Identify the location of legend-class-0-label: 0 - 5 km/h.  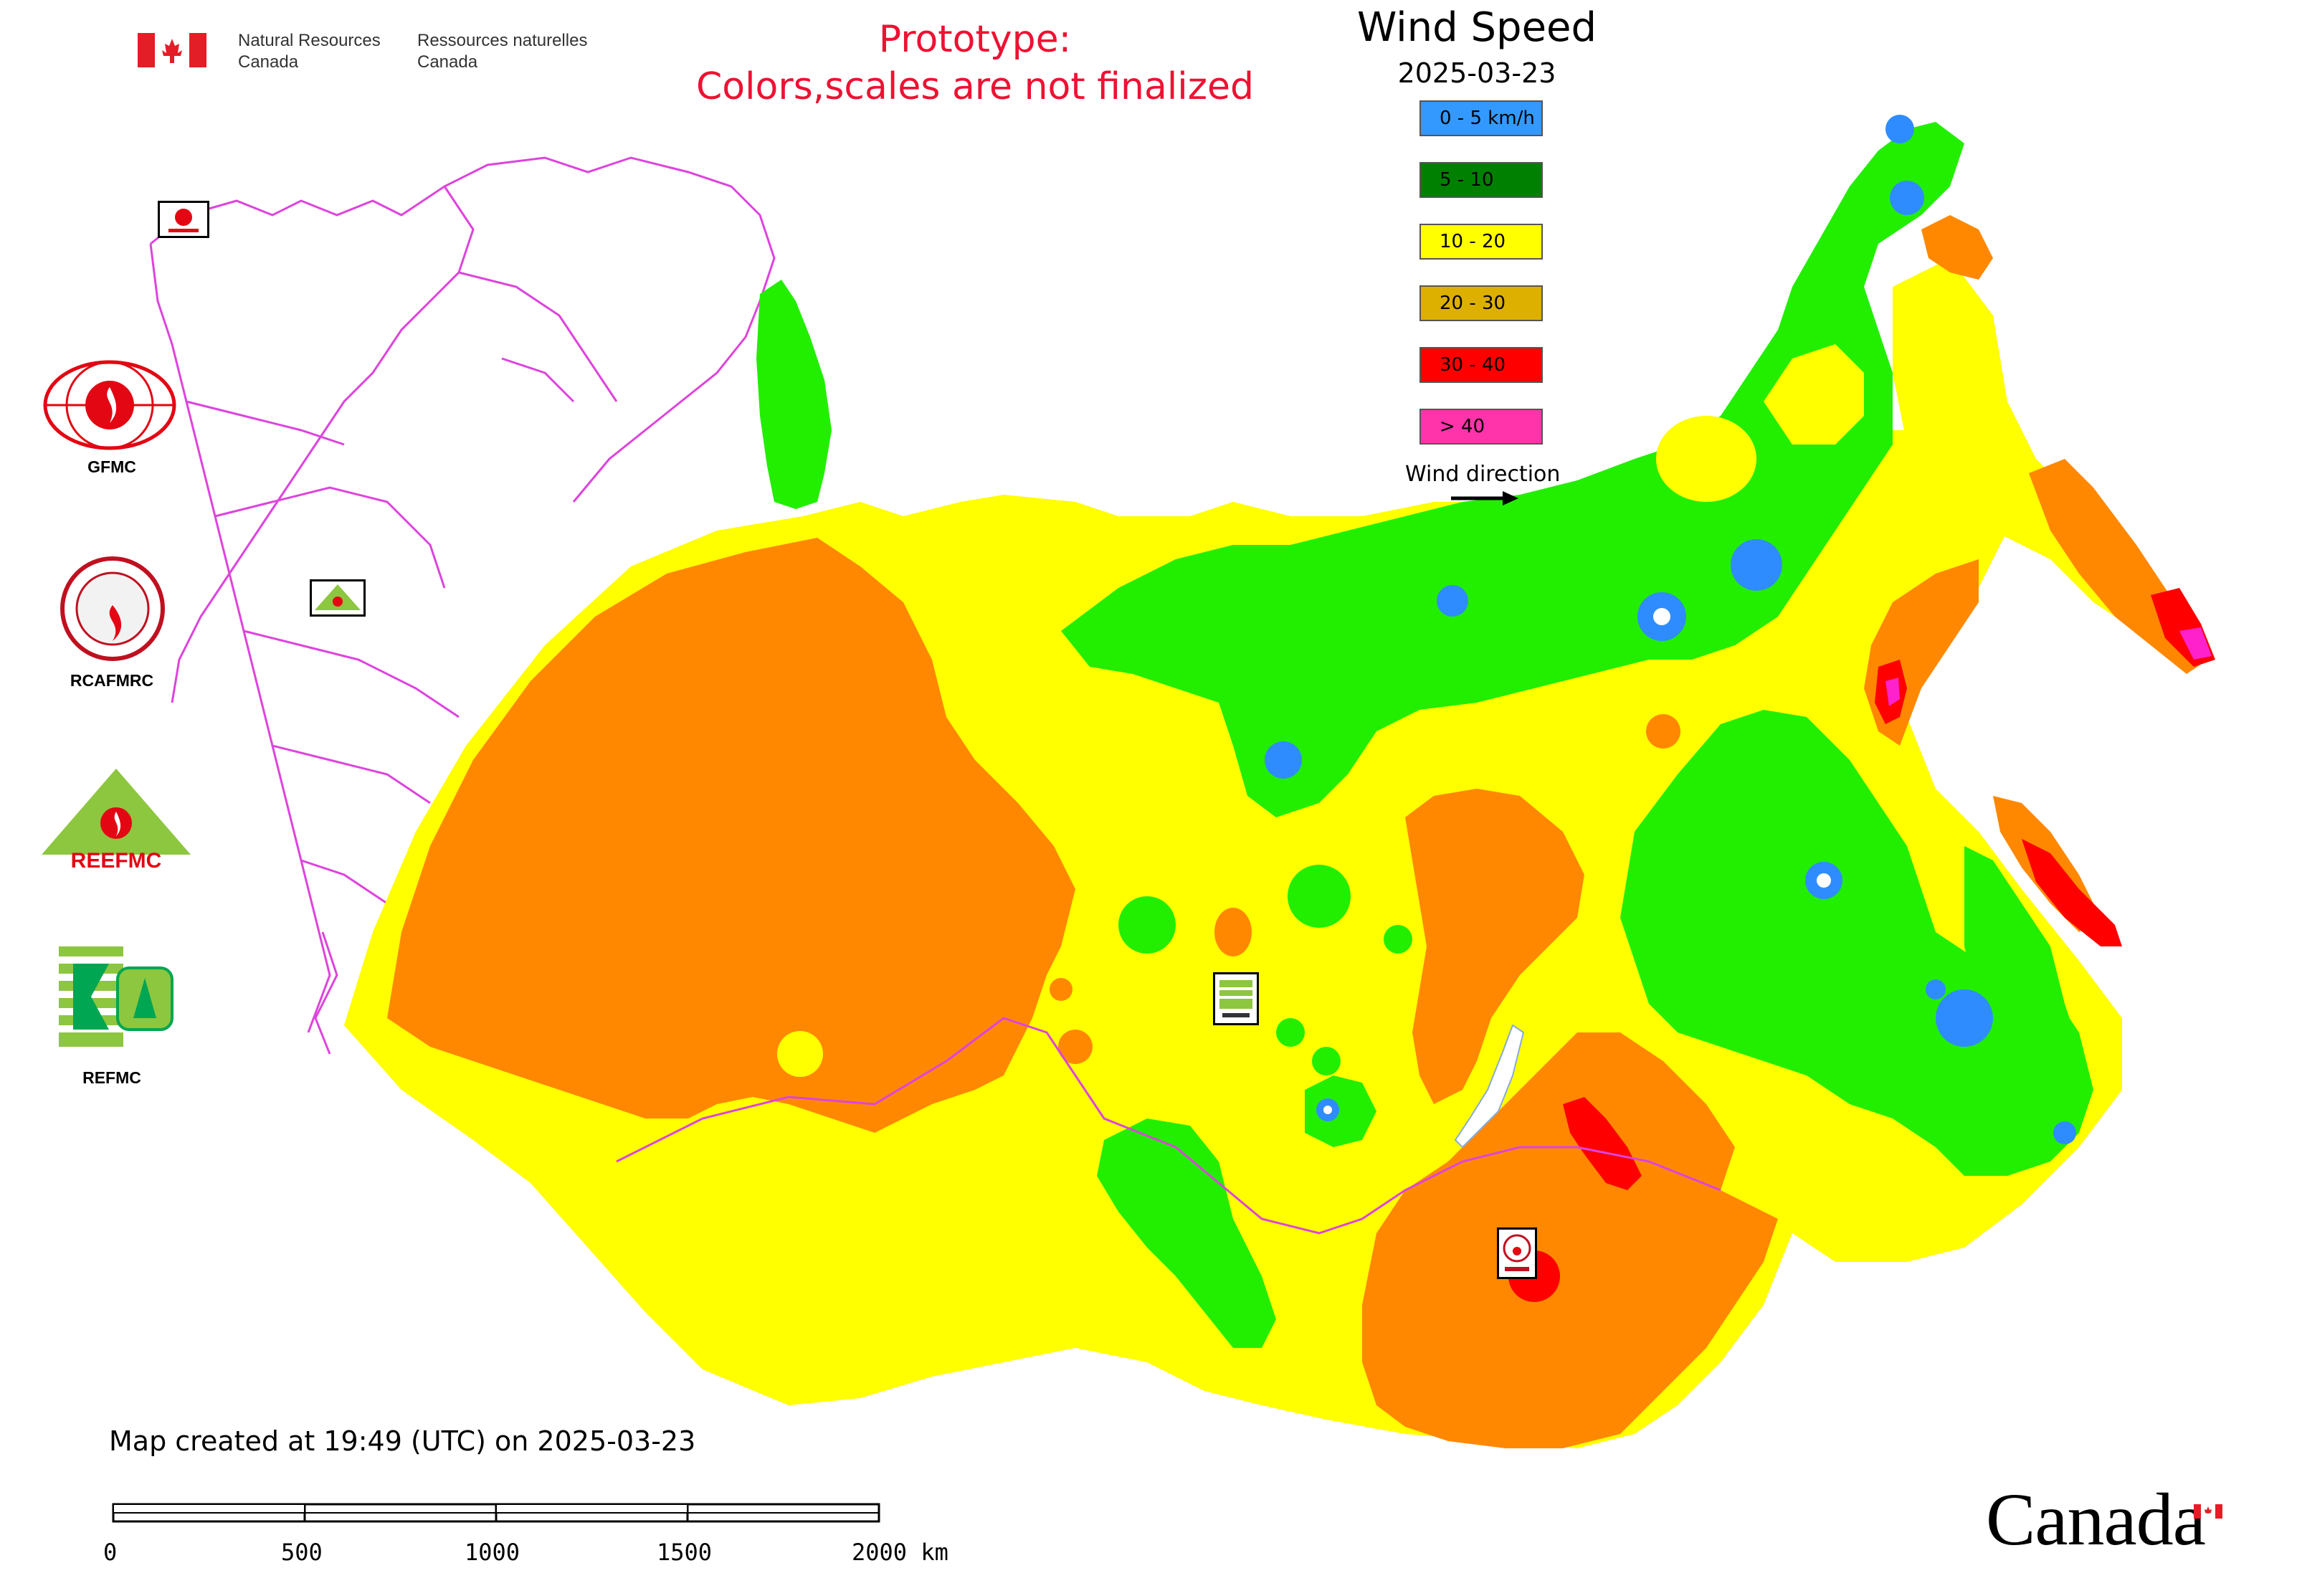
(1487, 118).